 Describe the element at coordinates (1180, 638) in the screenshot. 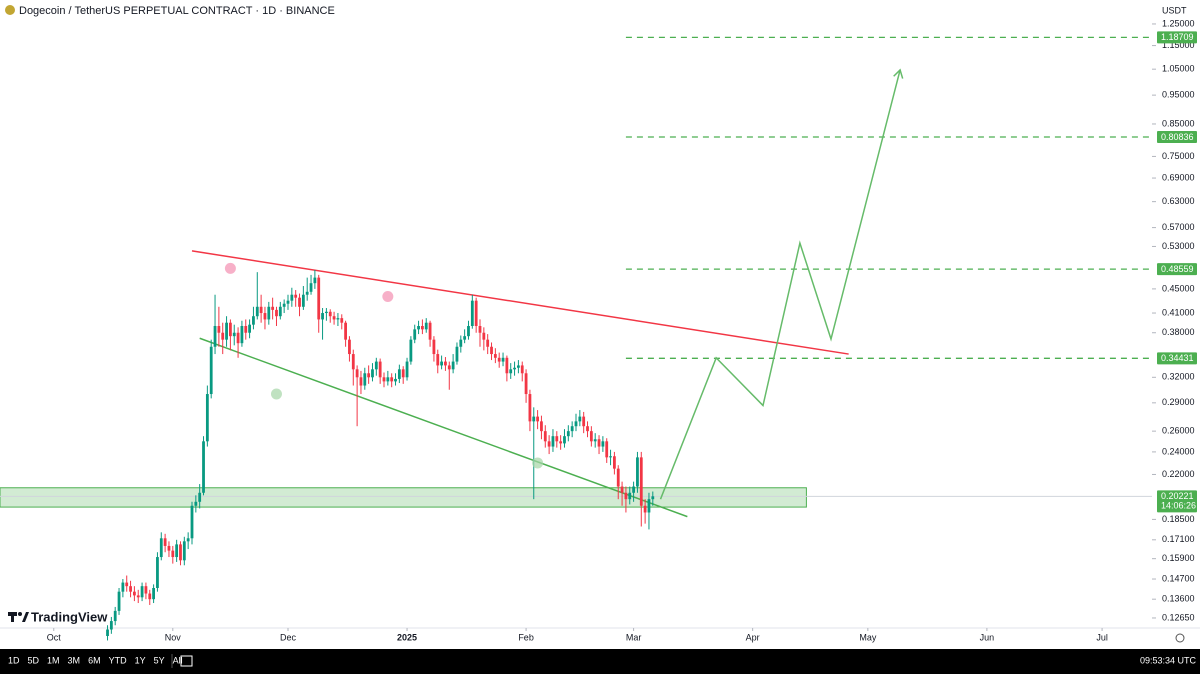

I see `settings-icon` at that location.